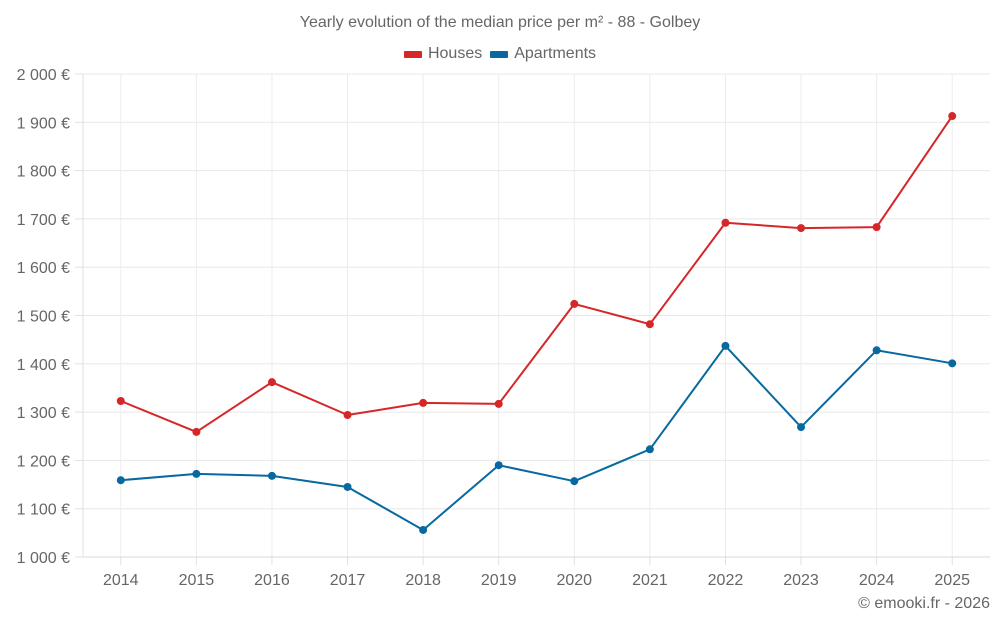 Image resolution: width=1000 pixels, height=625 pixels. I want to click on y-tick-label: 1 700 €, so click(43, 220).